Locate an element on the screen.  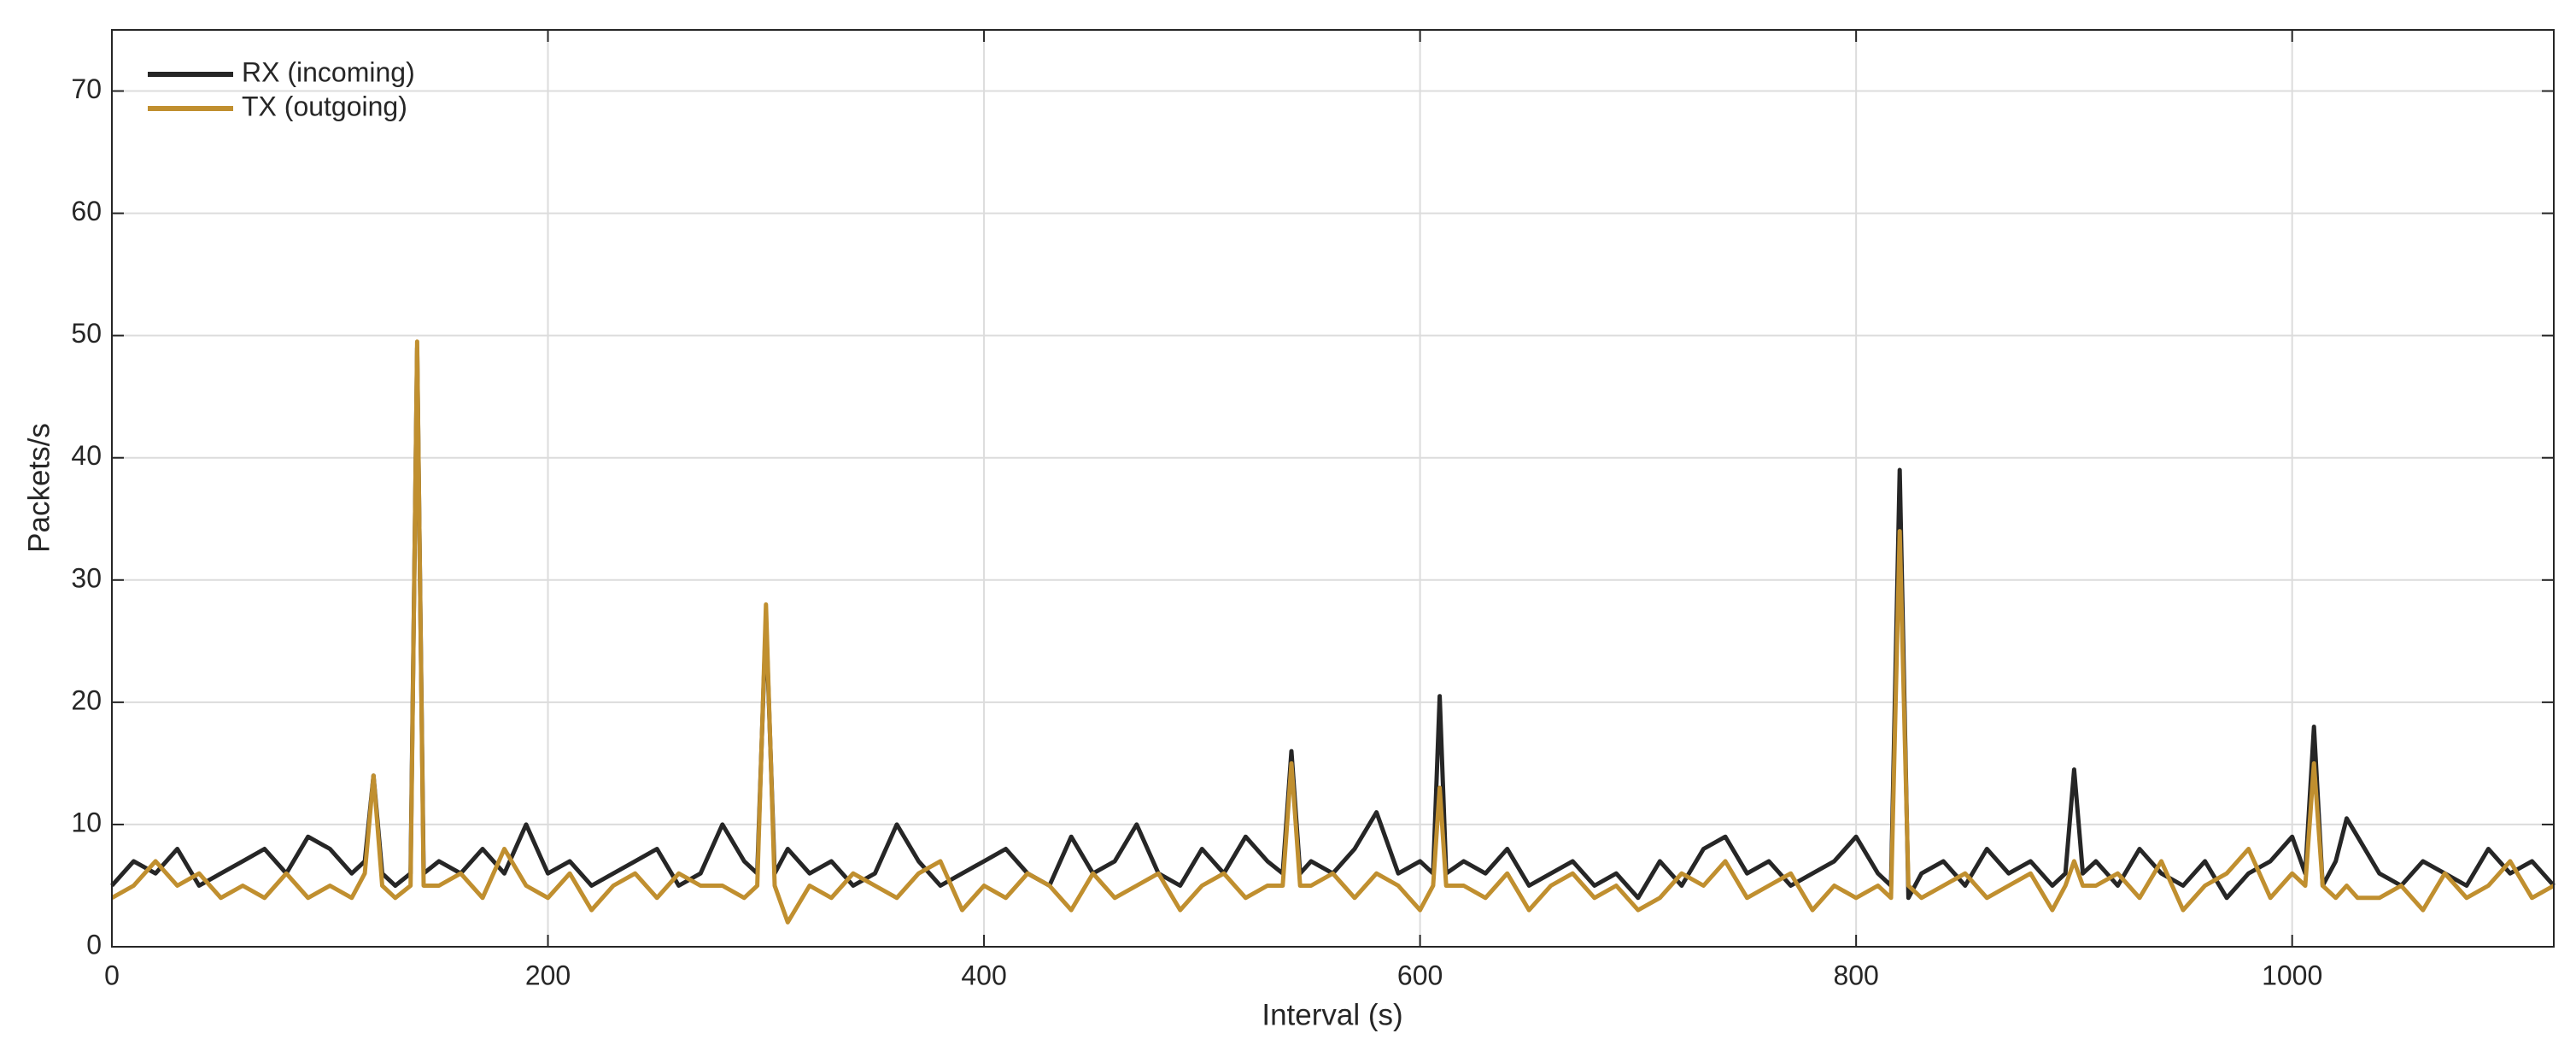
y-tick-label: 40 is located at coordinates (86, 455).